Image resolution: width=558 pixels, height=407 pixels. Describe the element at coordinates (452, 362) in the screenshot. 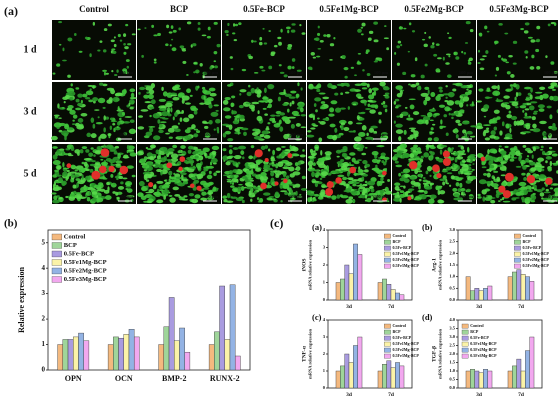

I see `y-tick-label: 1.5` at that location.